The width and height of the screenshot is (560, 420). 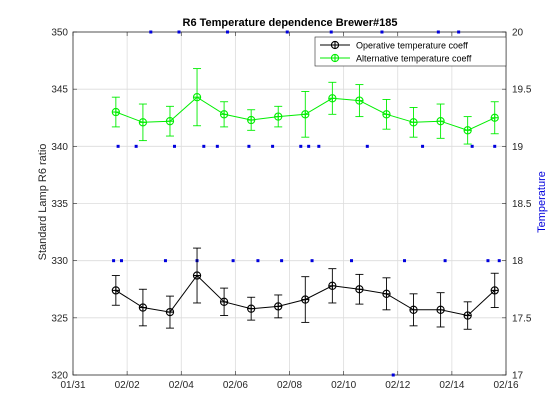 I want to click on y2-tick-label: 18.5, so click(x=522, y=204).